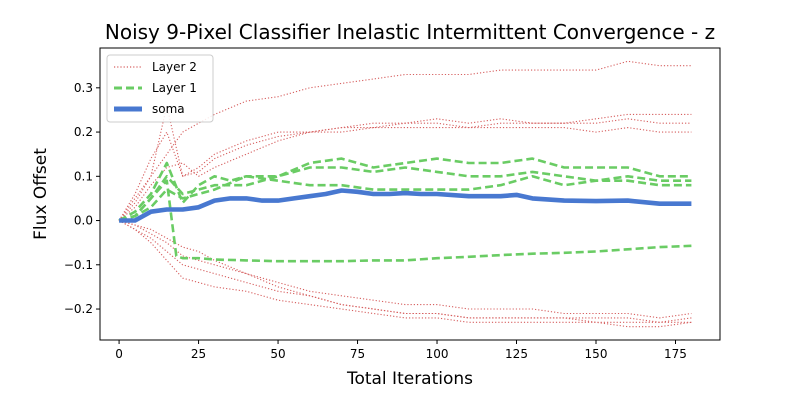 Image resolution: width=800 pixels, height=400 pixels. Describe the element at coordinates (198, 354) in the screenshot. I see `x-tick-label: 25` at that location.